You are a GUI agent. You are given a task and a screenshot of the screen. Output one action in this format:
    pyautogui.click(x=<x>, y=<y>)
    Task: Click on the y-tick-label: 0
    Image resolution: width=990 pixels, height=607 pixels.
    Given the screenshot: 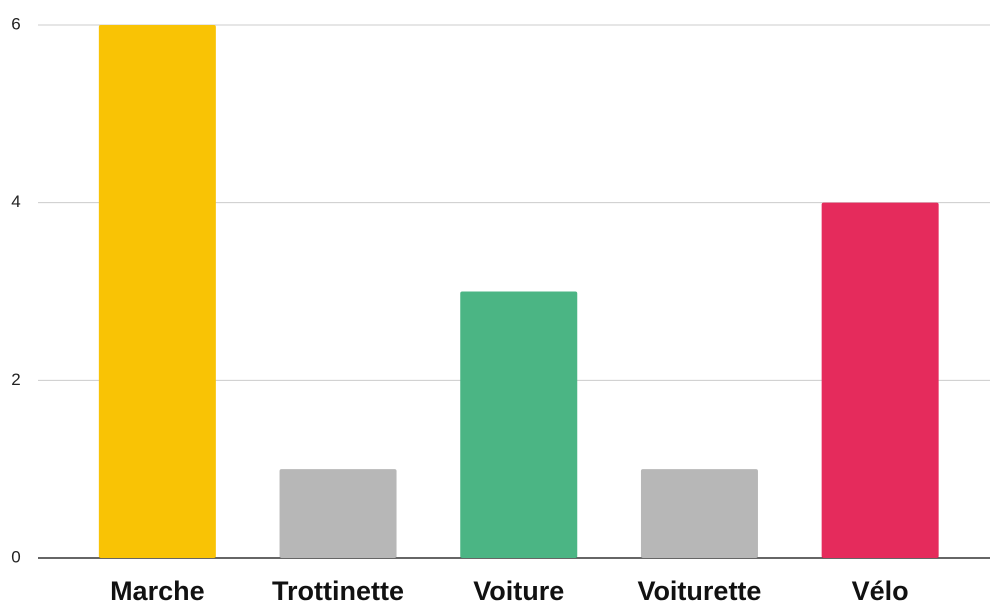 What is the action you would take?
    pyautogui.click(x=15, y=556)
    